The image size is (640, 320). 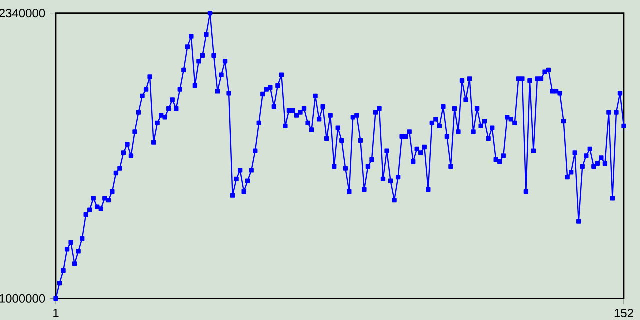 I want to click on x-tick-label: 1, so click(x=56, y=313).